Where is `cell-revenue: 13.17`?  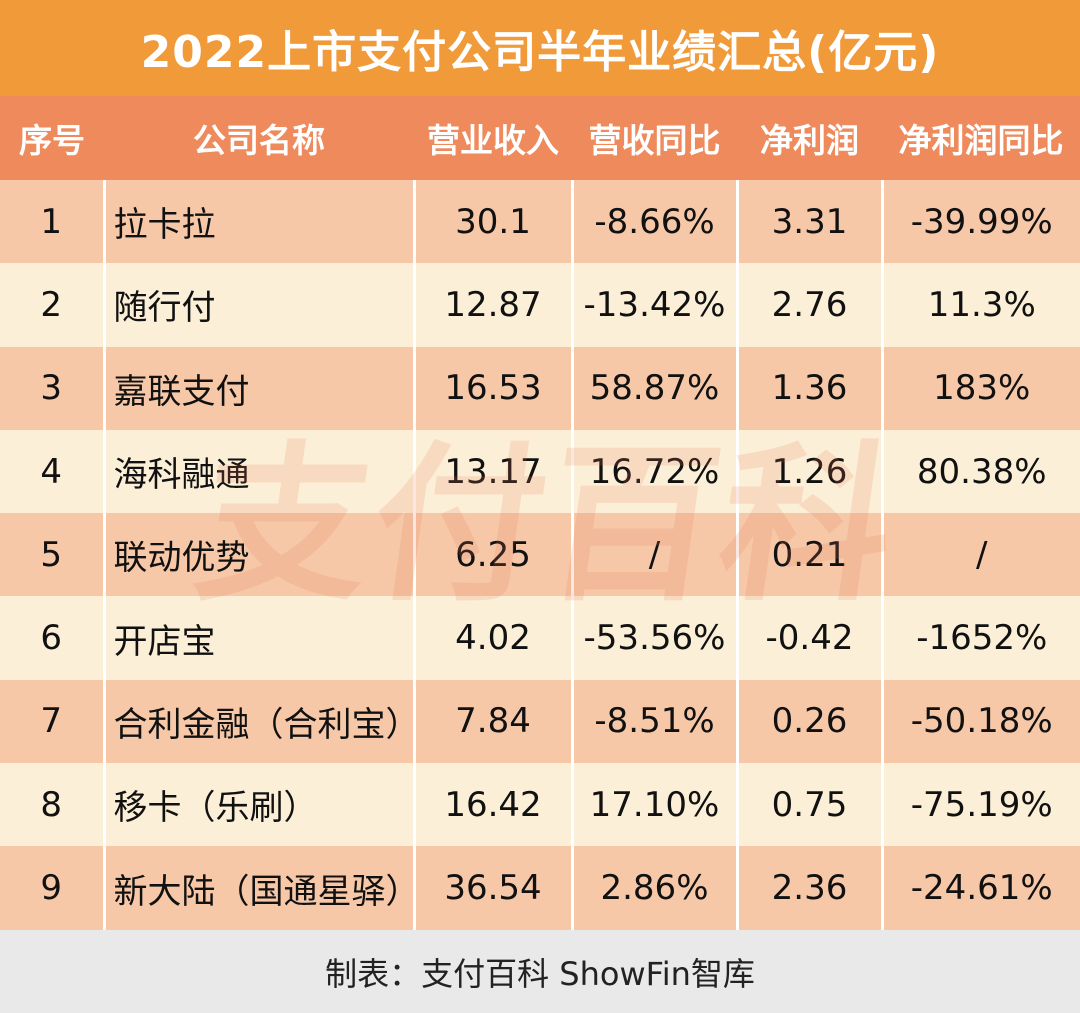
cell-revenue: 13.17 is located at coordinates (492, 471).